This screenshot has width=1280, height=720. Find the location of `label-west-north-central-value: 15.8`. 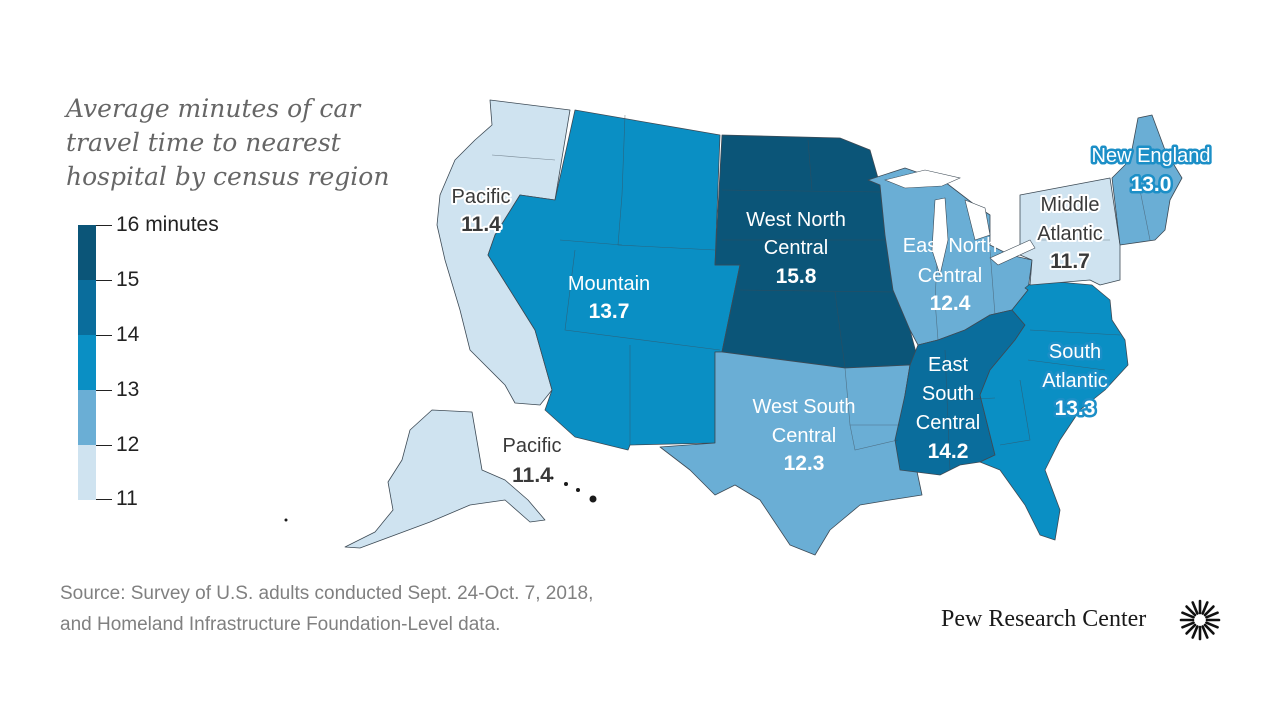

label-west-north-central-value: 15.8 is located at coordinates (796, 276).